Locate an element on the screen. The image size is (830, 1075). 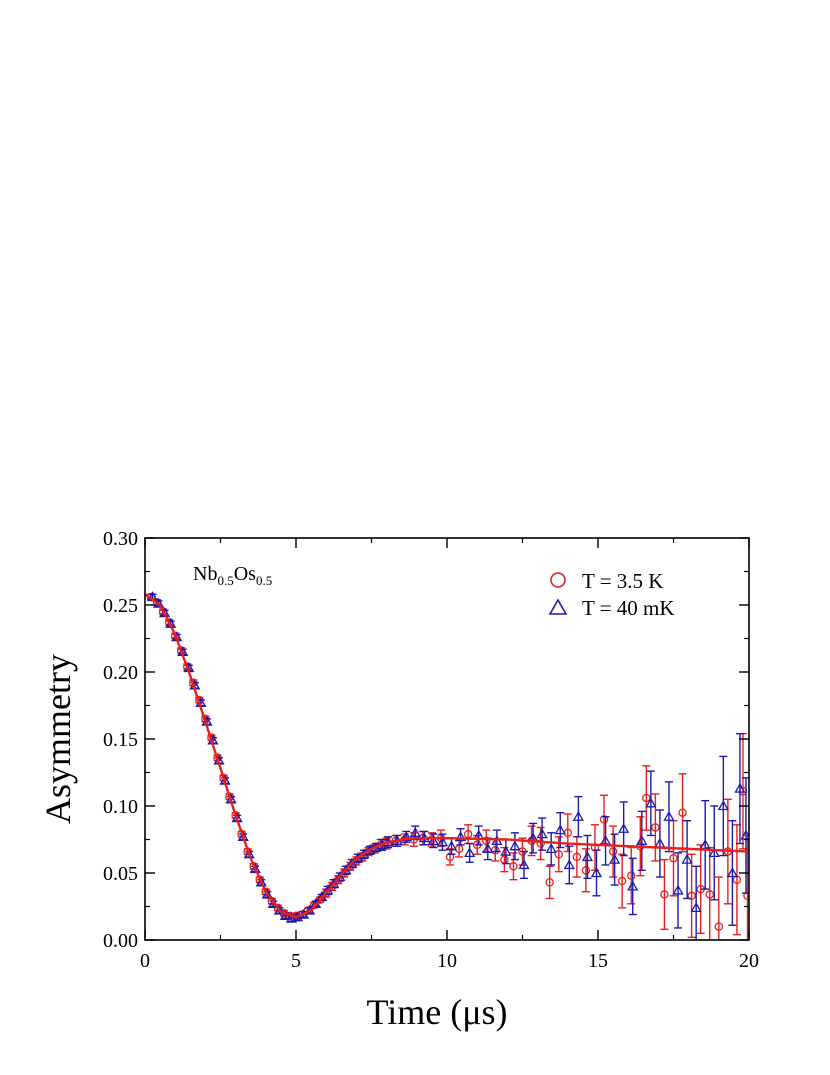
legend: T = 3.5 K T = 40 mK is located at coordinates (611, 594).